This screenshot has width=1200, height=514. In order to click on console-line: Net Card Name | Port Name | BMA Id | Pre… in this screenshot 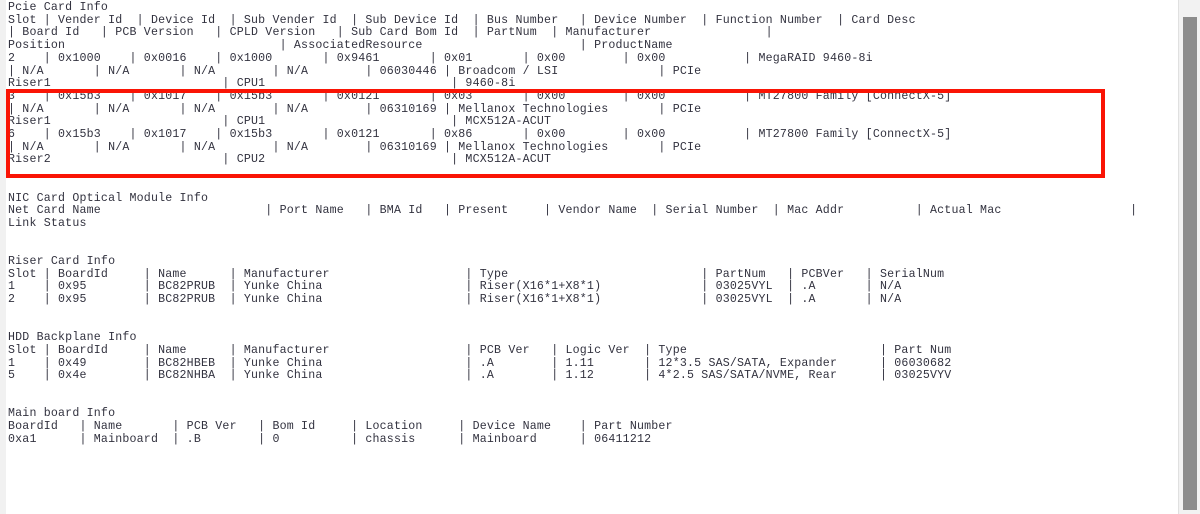, I will do `click(573, 211)`.